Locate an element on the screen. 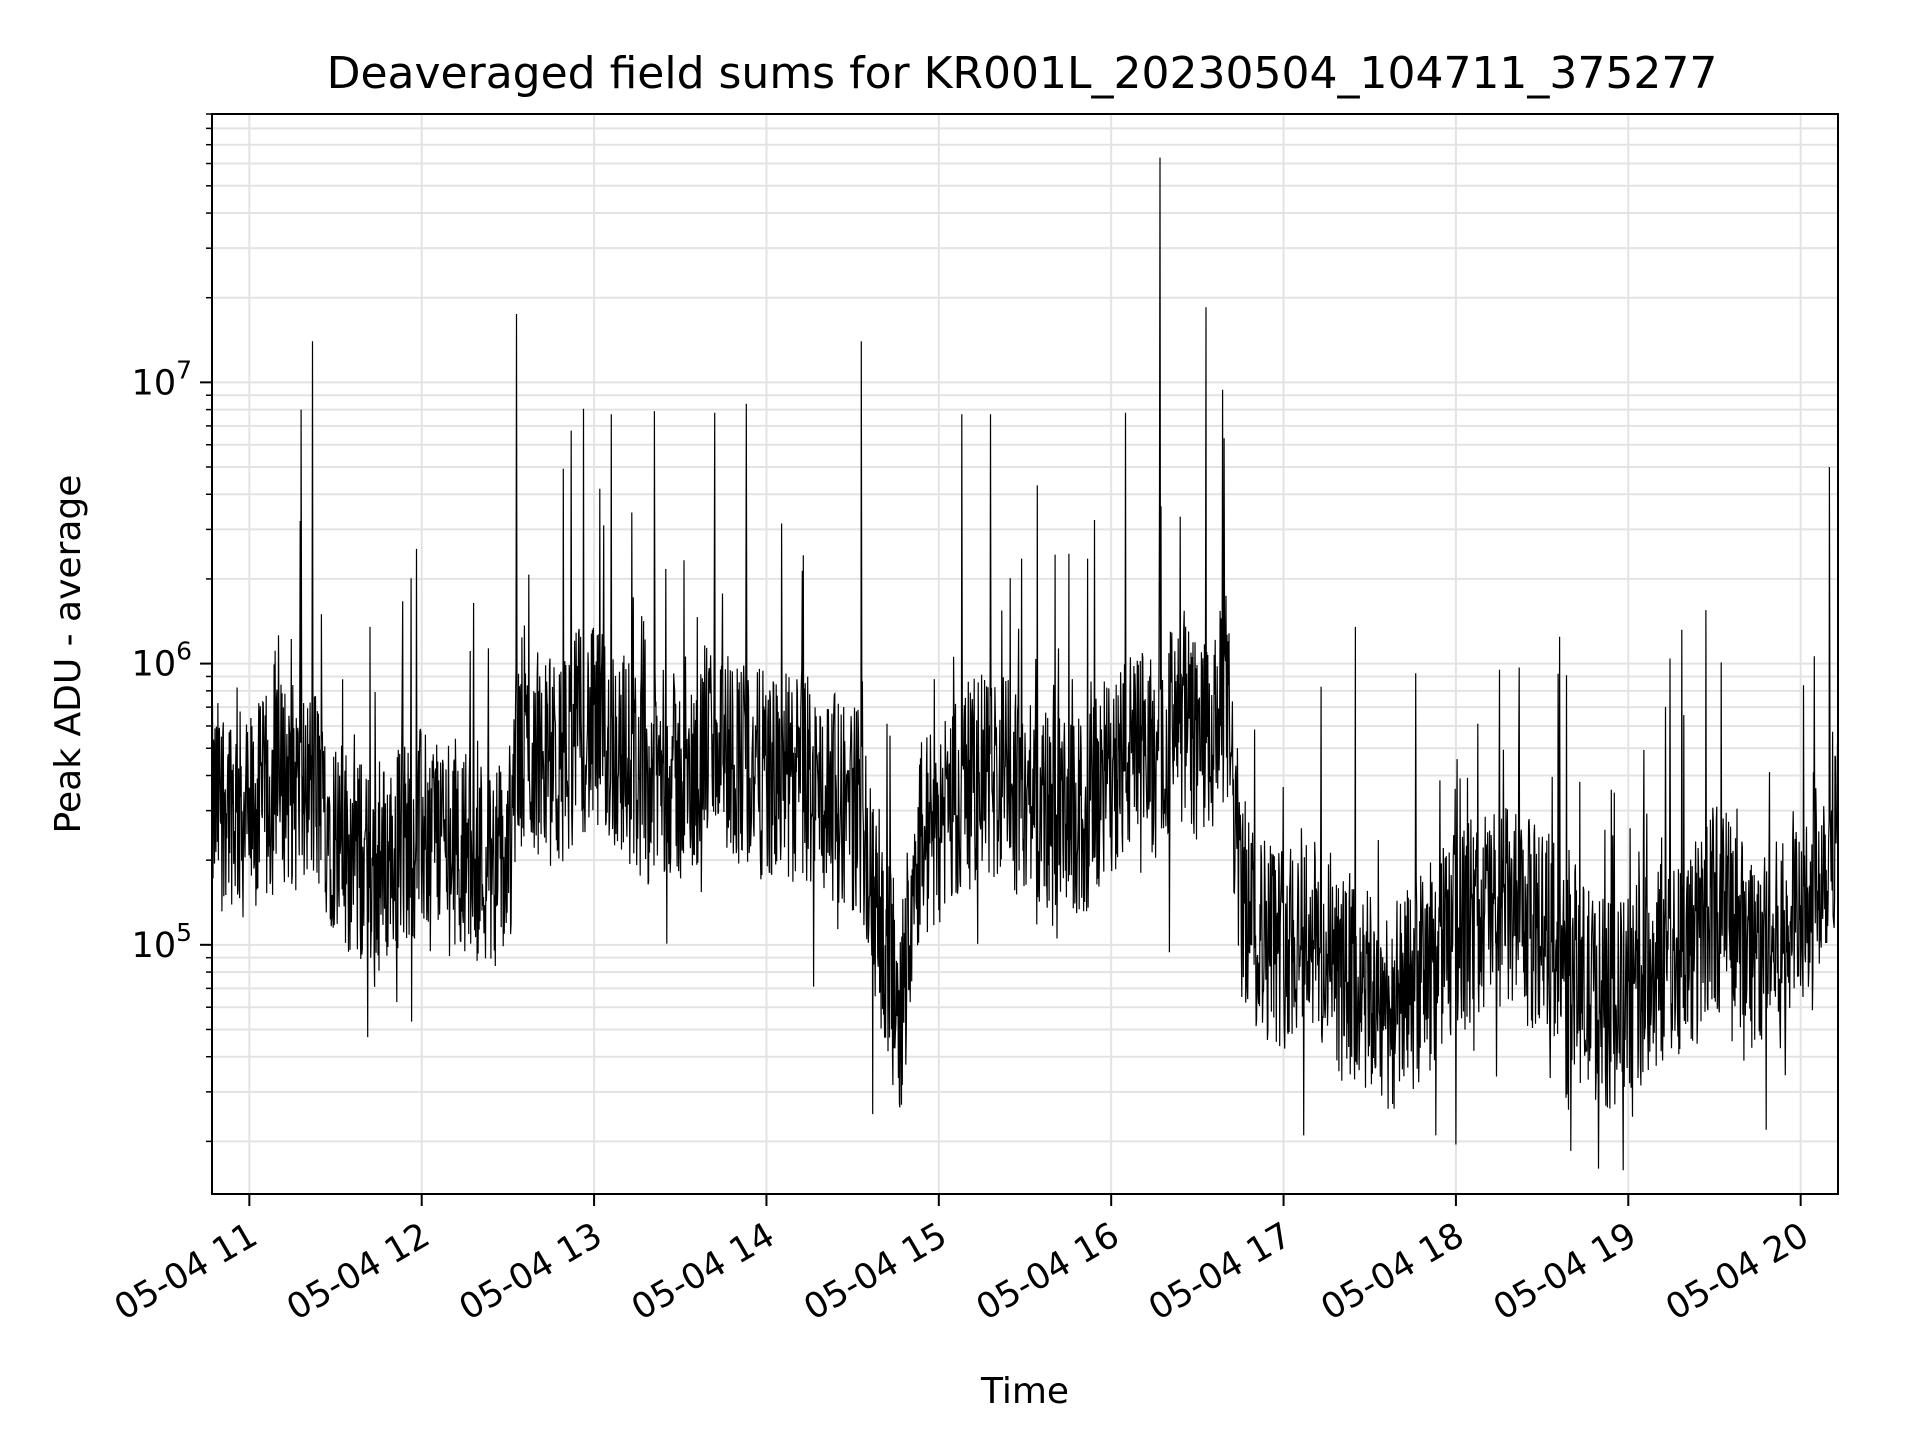  y-tick-label: 10⁵ is located at coordinates (162, 942).